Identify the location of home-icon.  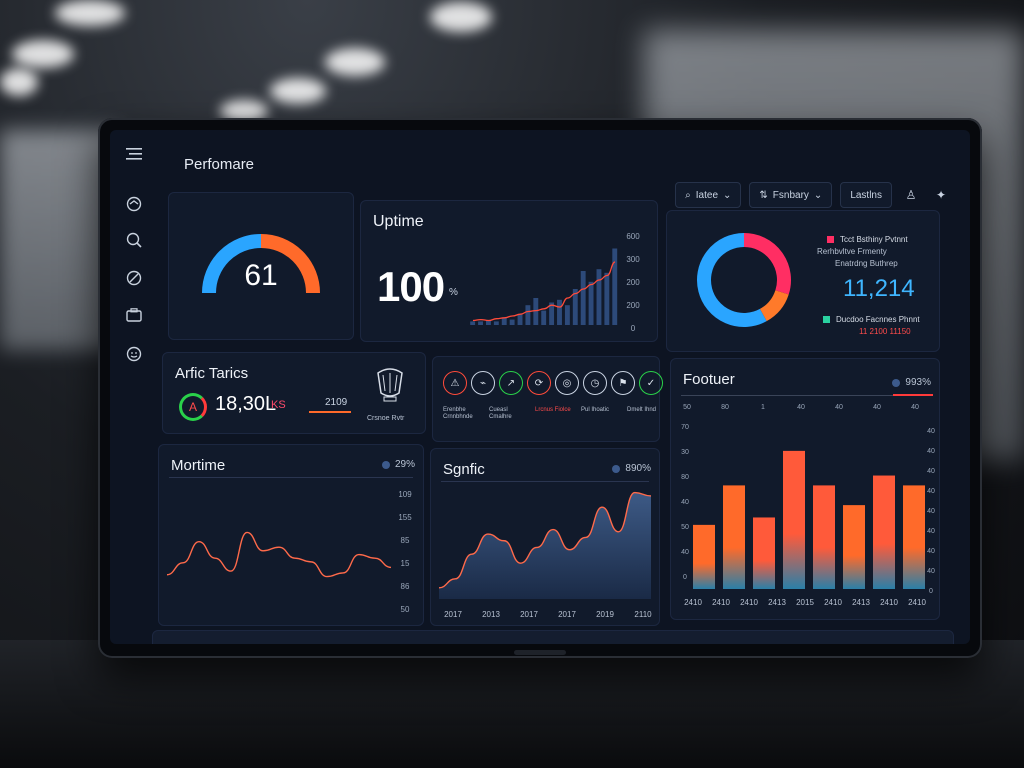
(134, 204).